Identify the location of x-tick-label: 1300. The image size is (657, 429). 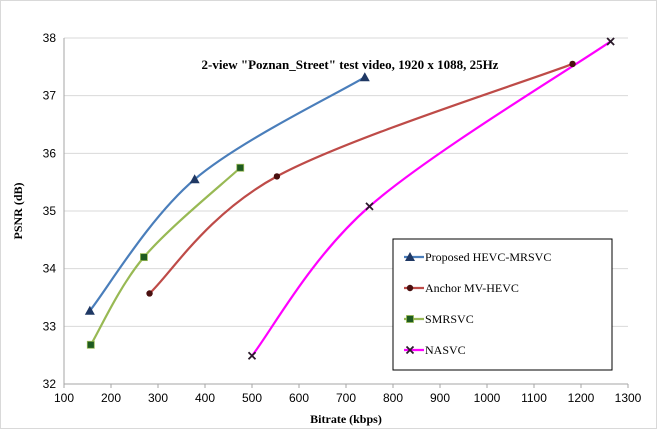
(628, 398).